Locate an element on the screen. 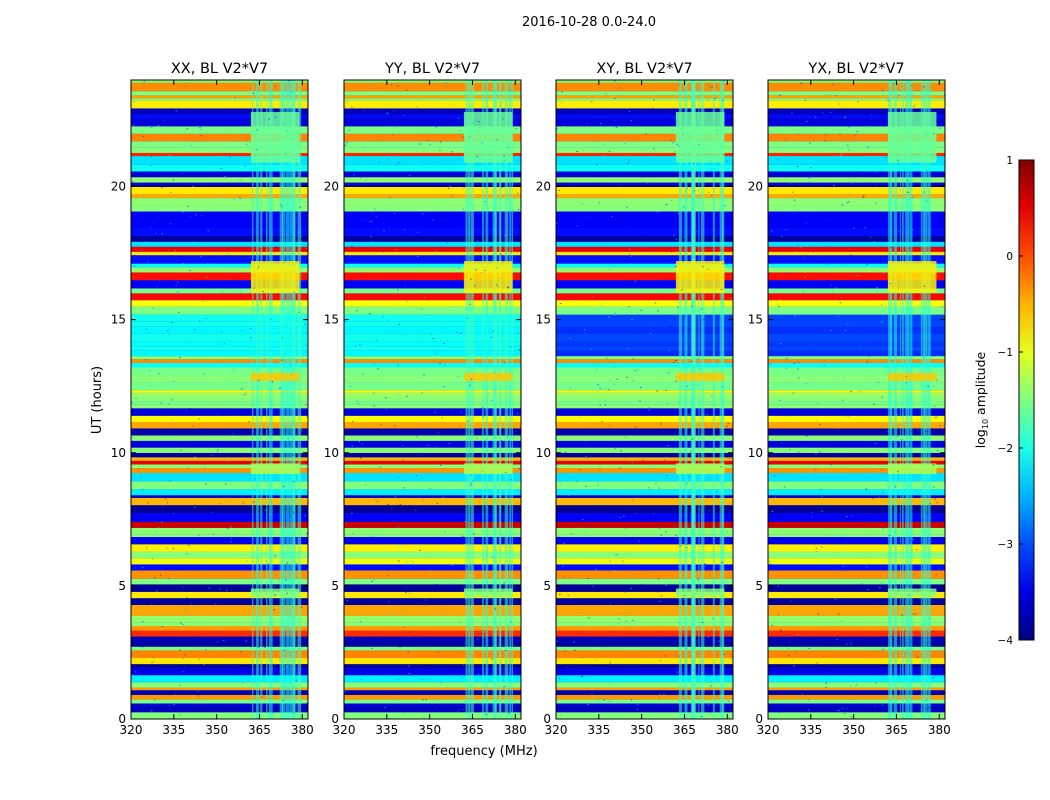 The width and height of the screenshot is (1050, 800). y-axis-label: UT (hours) is located at coordinates (97, 400).